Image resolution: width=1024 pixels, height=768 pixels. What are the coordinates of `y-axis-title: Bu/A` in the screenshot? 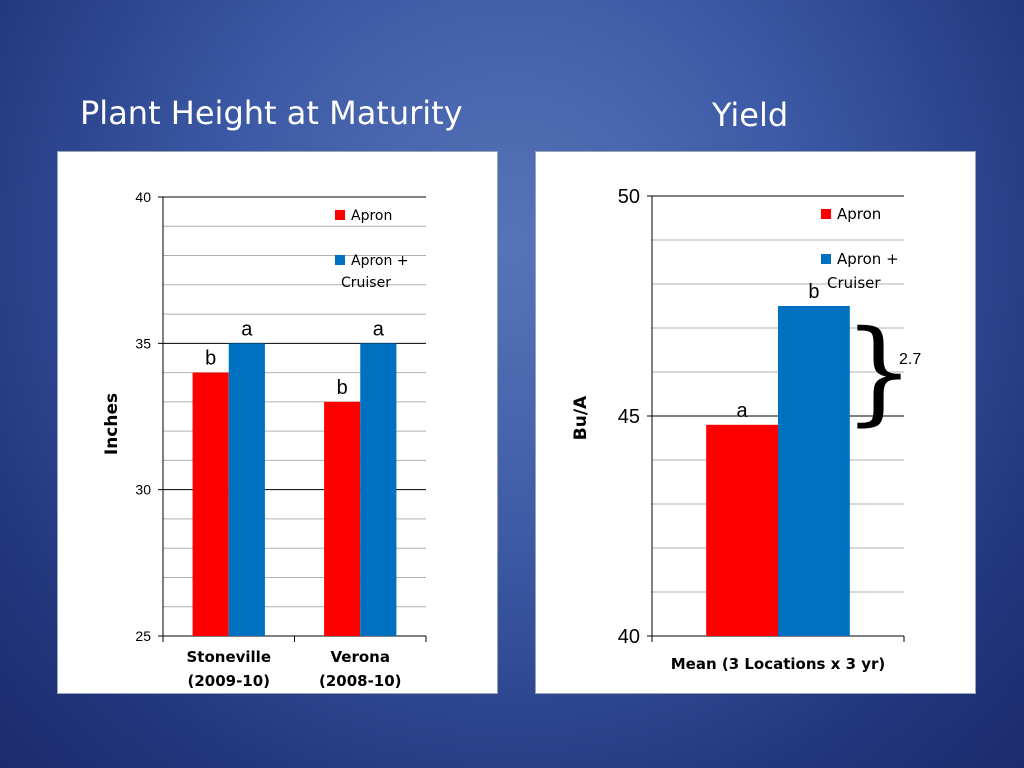 It's located at (581, 417).